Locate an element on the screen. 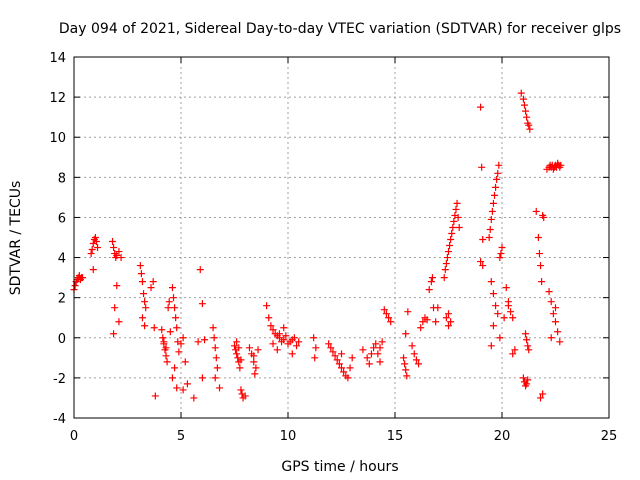 The image size is (640, 480). x-axis-label: GPS time / hours is located at coordinates (339, 467).